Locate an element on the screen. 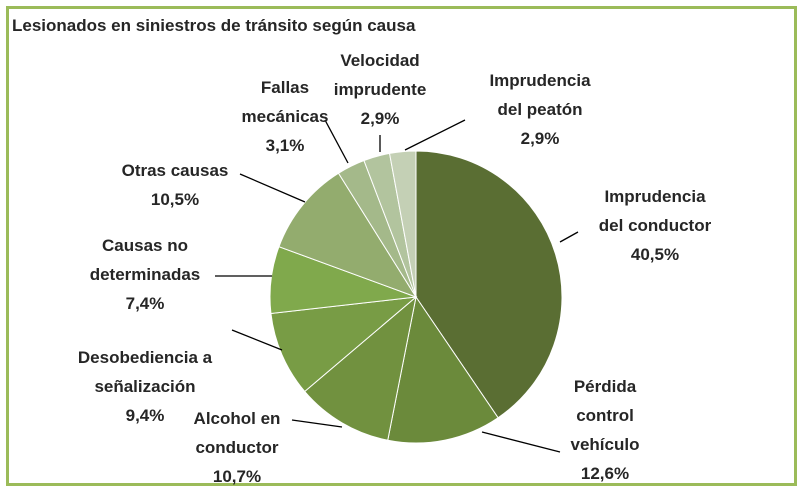  slice-label: Imprudencia del peatón 2,9% is located at coordinates (540, 109).